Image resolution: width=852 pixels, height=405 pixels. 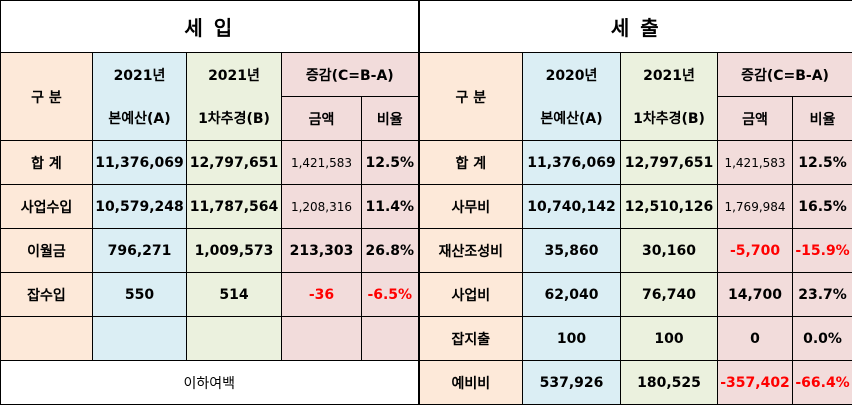 What do you see at coordinates (471, 339) in the screenshot?
I see `expense-row-label: 잡지출` at bounding box center [471, 339].